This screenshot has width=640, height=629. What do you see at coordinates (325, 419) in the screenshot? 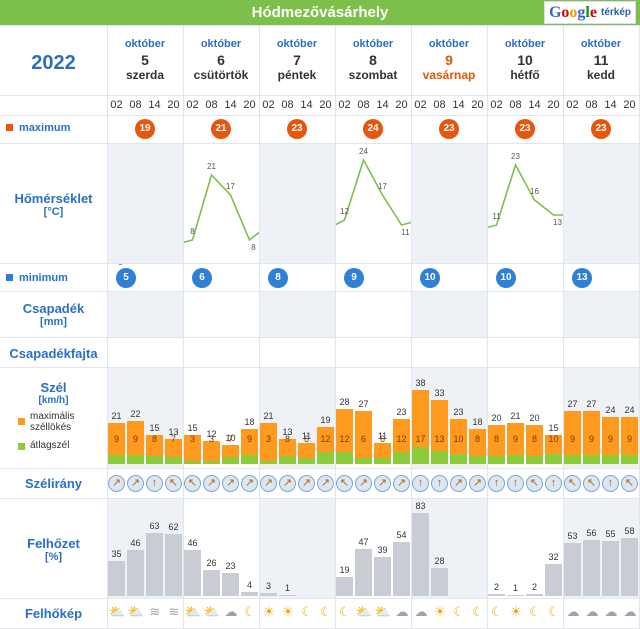
I see `wind-gust-value: 19` at bounding box center [325, 419].